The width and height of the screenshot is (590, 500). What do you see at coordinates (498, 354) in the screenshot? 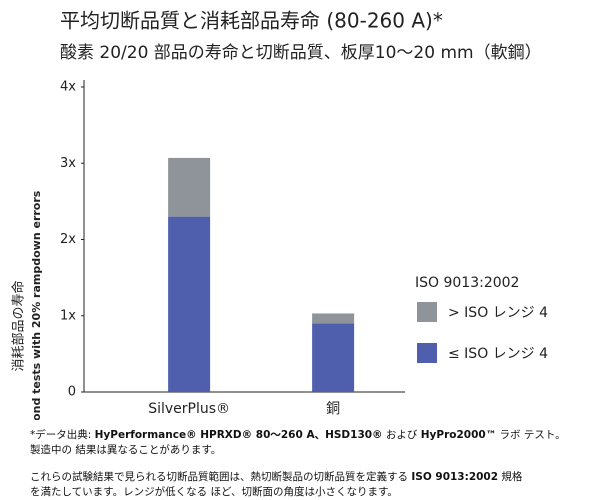
I see `legend-label: ≤ ISO レンジ 4` at bounding box center [498, 354].